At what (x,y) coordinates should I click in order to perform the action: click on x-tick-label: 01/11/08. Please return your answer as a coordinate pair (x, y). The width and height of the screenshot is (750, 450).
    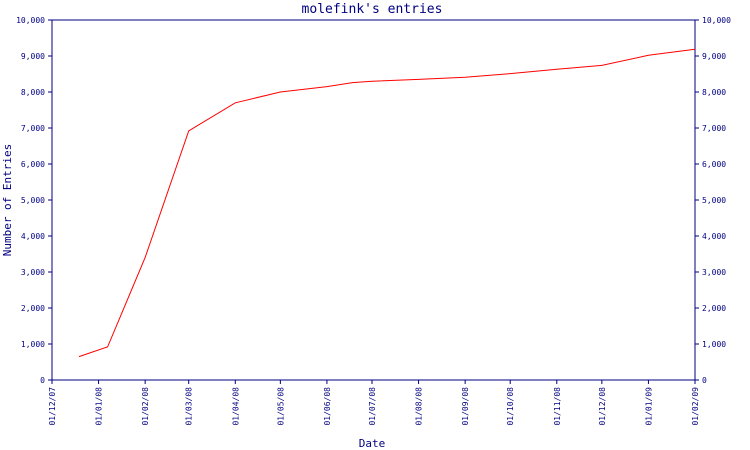
    Looking at the image, I should click on (557, 406).